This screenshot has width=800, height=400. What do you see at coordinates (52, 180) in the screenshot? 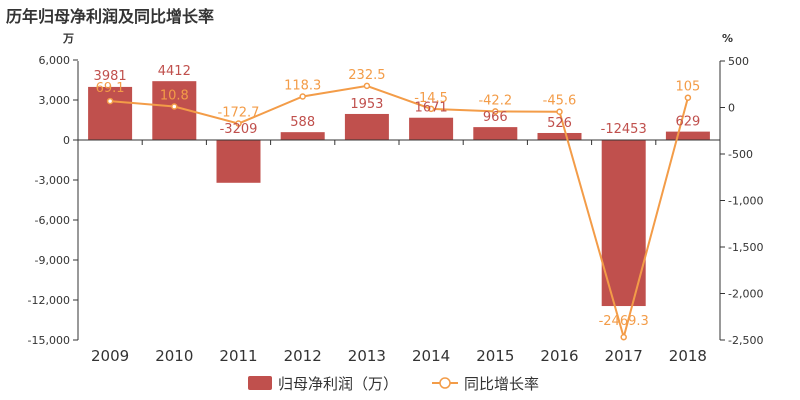
I see `left-tick-label: -3,000` at bounding box center [52, 180].